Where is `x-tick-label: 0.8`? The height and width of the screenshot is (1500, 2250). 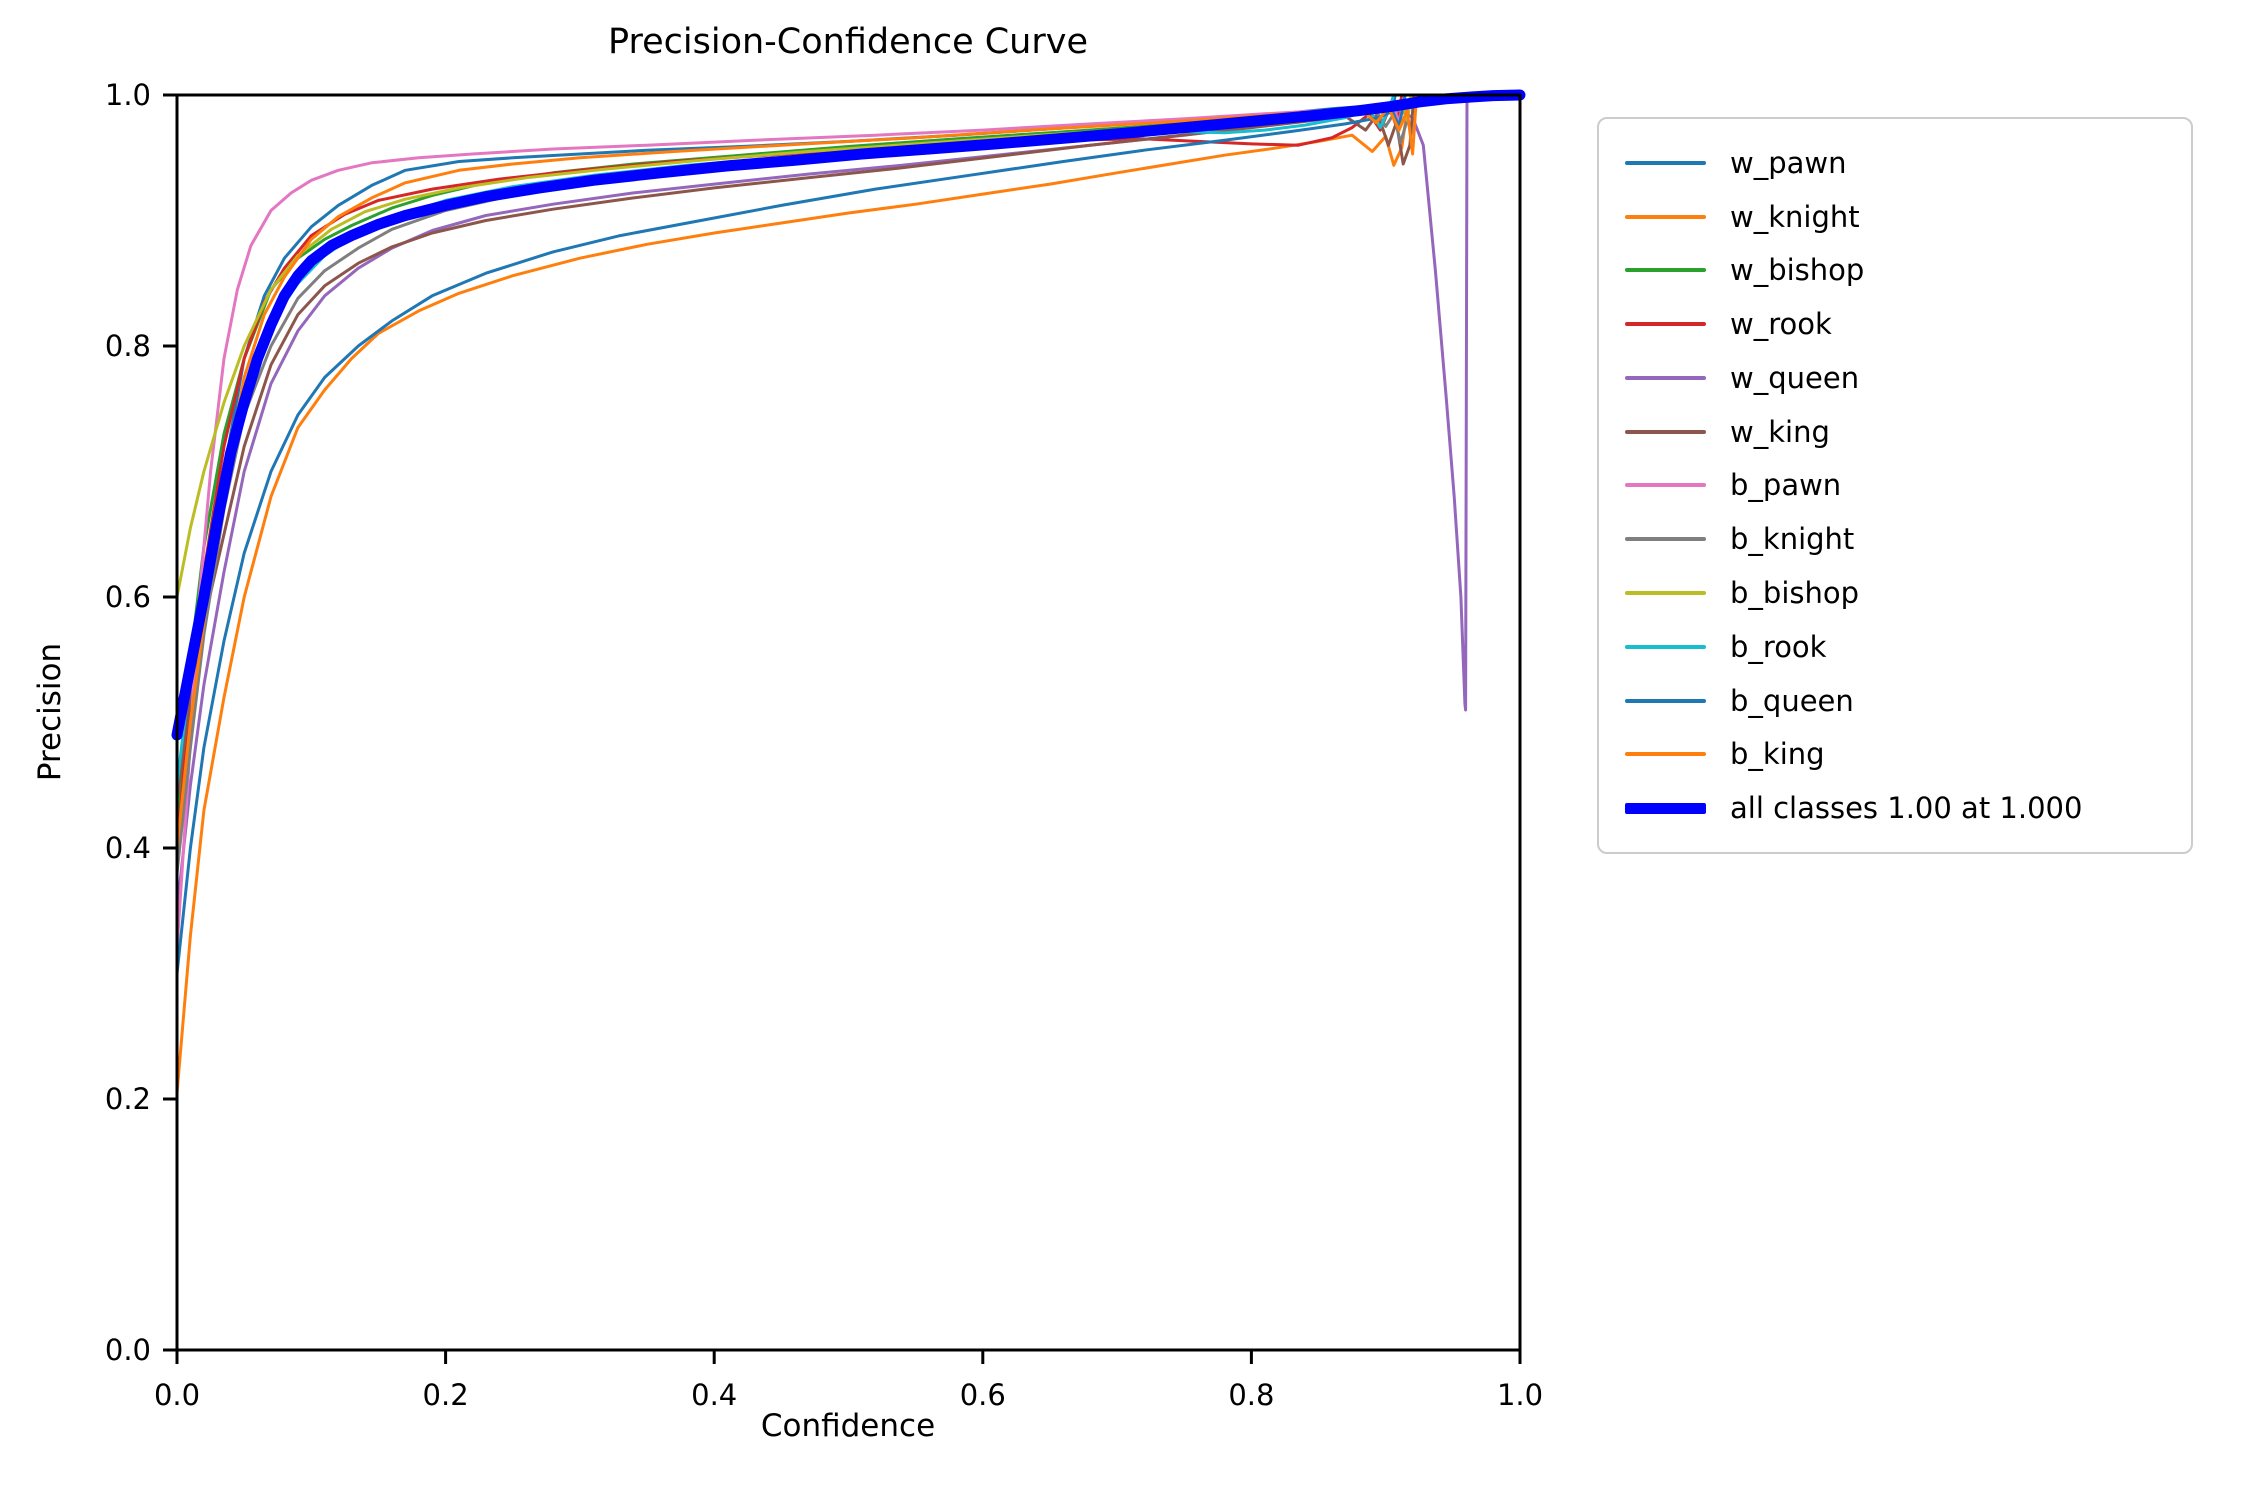 x-tick-label: 0.8 is located at coordinates (1251, 1395).